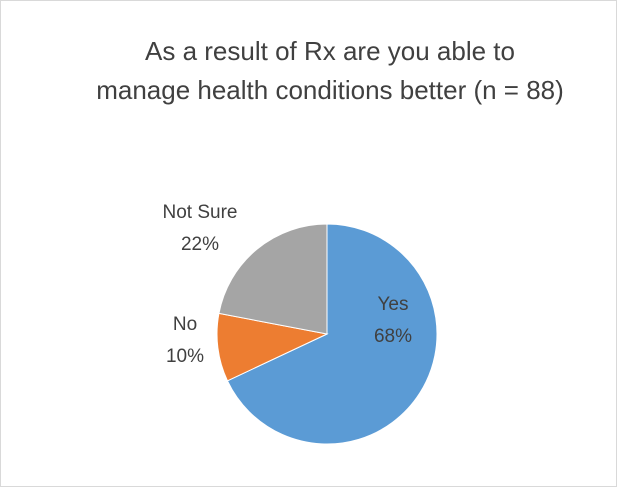 This screenshot has width=618, height=488. Describe the element at coordinates (185, 356) in the screenshot. I see `slice-value-label: 10%` at that location.